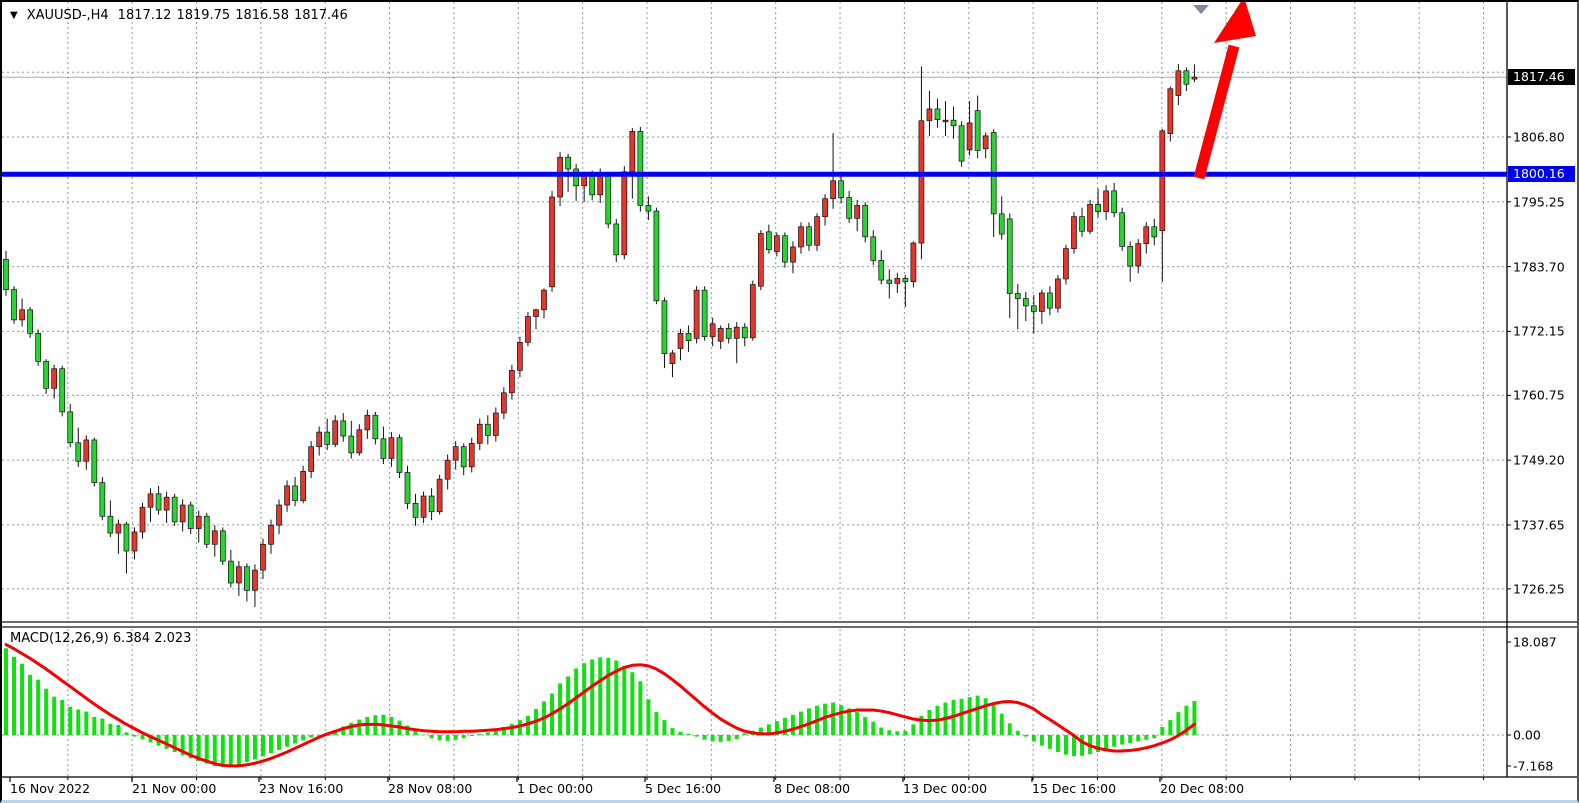  I want to click on price-axis-label: 1760.75, so click(1539, 395).